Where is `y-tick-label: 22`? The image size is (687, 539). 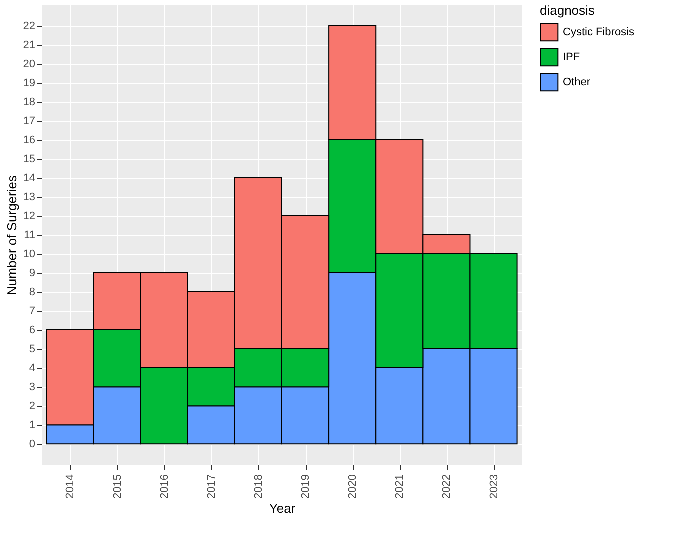
y-tick-label: 22 is located at coordinates (29, 26).